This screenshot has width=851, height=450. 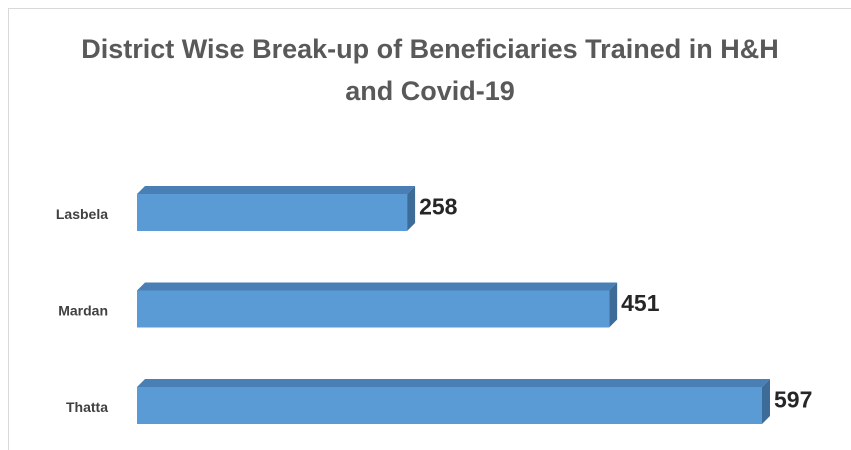 I want to click on category-label: Thatta, so click(x=87, y=407).